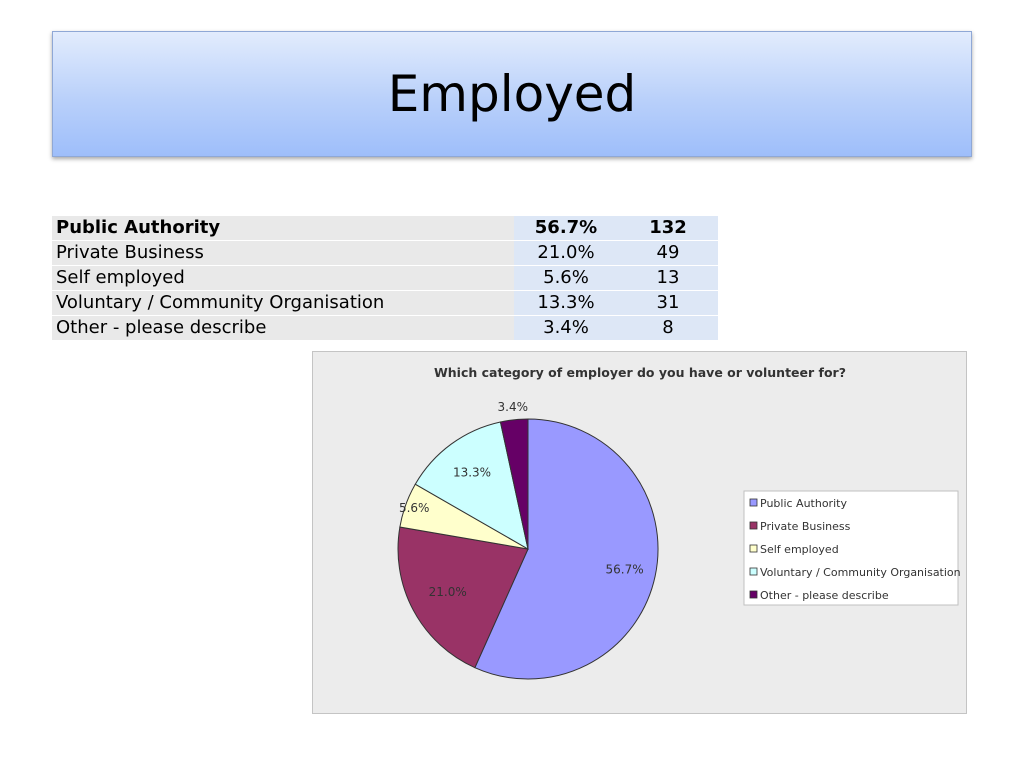 This screenshot has width=1024, height=768. What do you see at coordinates (824, 595) in the screenshot?
I see `legend-label: Other - please describe` at bounding box center [824, 595].